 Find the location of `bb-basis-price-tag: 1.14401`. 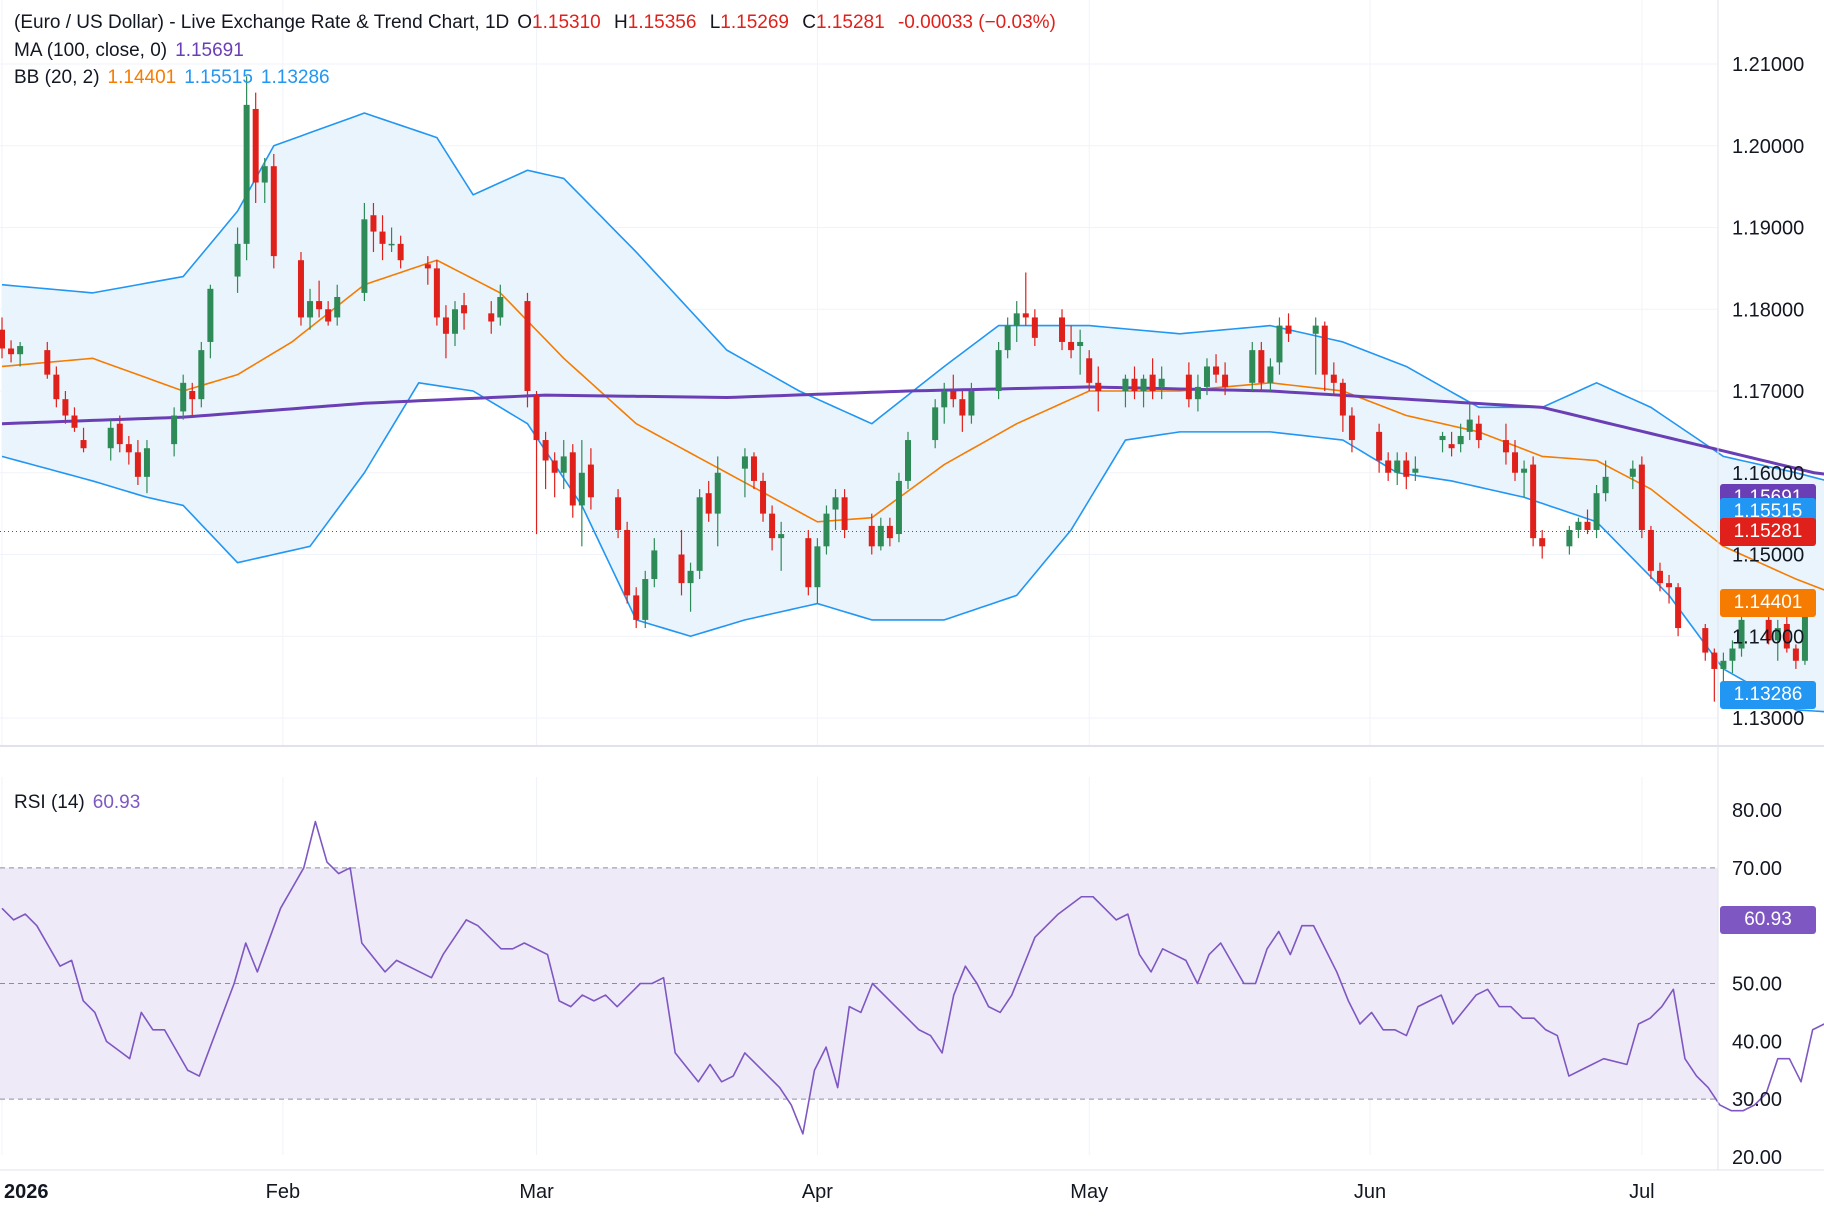

bb-basis-price-tag: 1.14401 is located at coordinates (1768, 603).